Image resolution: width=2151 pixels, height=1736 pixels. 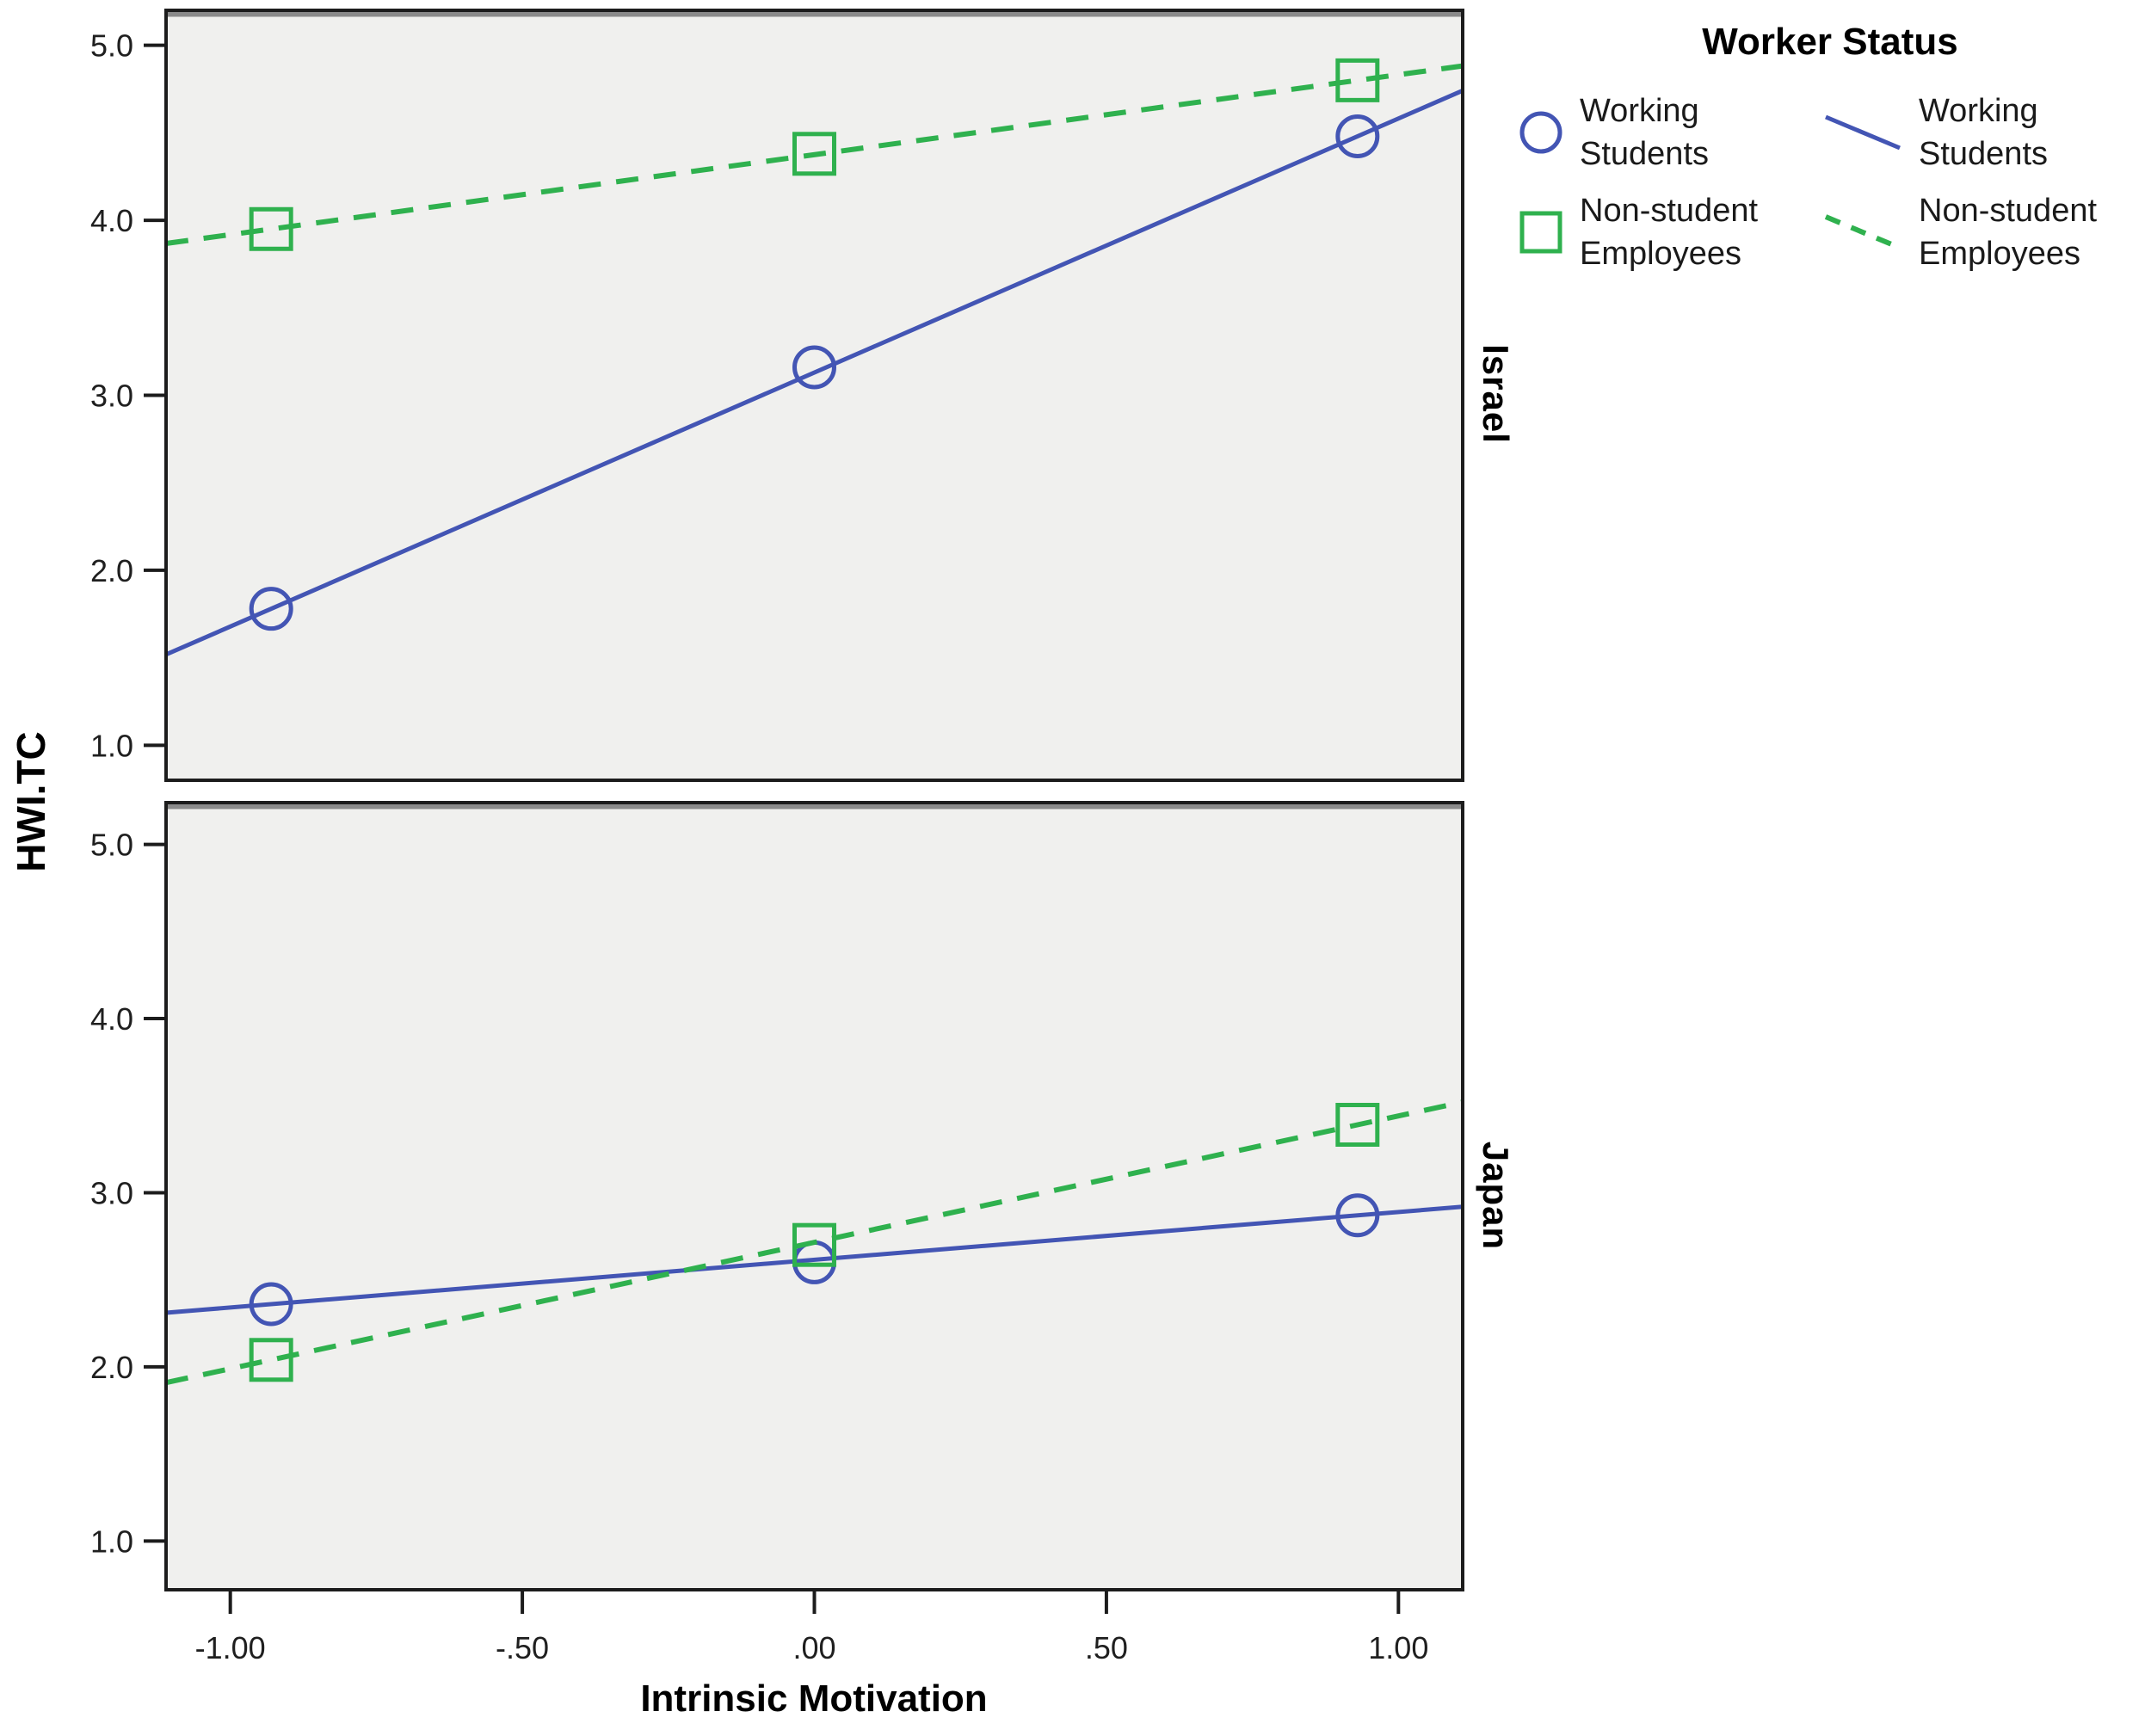 I want to click on x-tick-label: -.50, so click(x=522, y=1647).